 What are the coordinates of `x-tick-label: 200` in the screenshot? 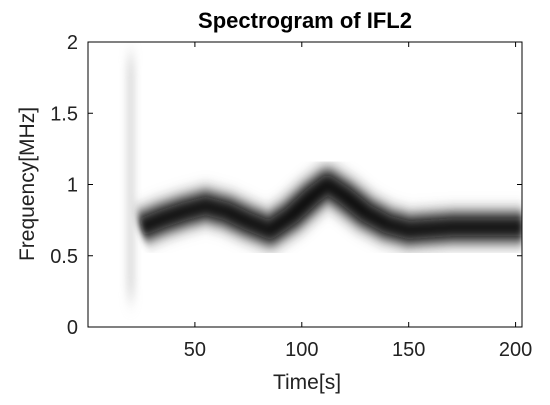 It's located at (515, 350).